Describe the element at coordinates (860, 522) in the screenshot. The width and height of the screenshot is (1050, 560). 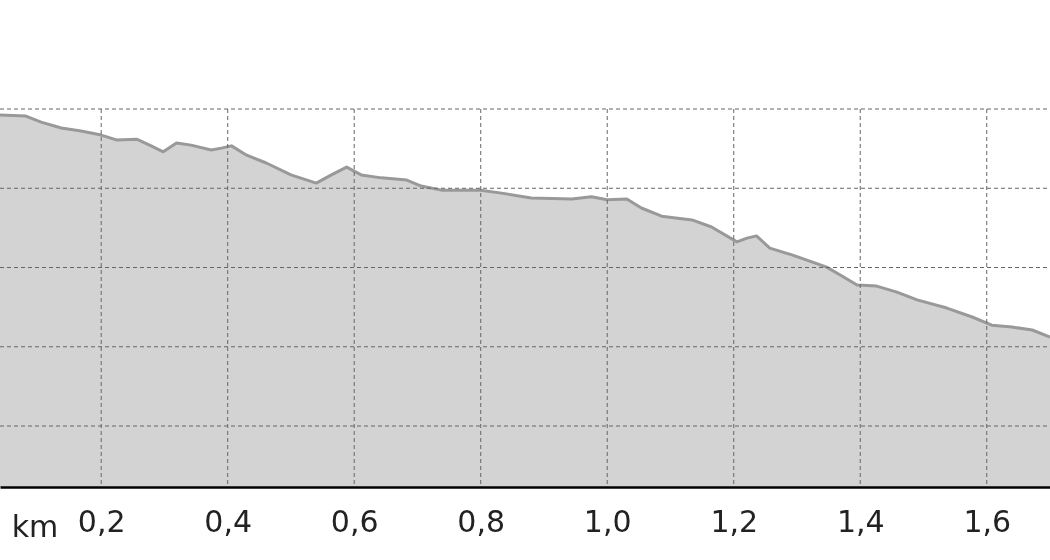
I see `x-tick-label: 1,4` at that location.